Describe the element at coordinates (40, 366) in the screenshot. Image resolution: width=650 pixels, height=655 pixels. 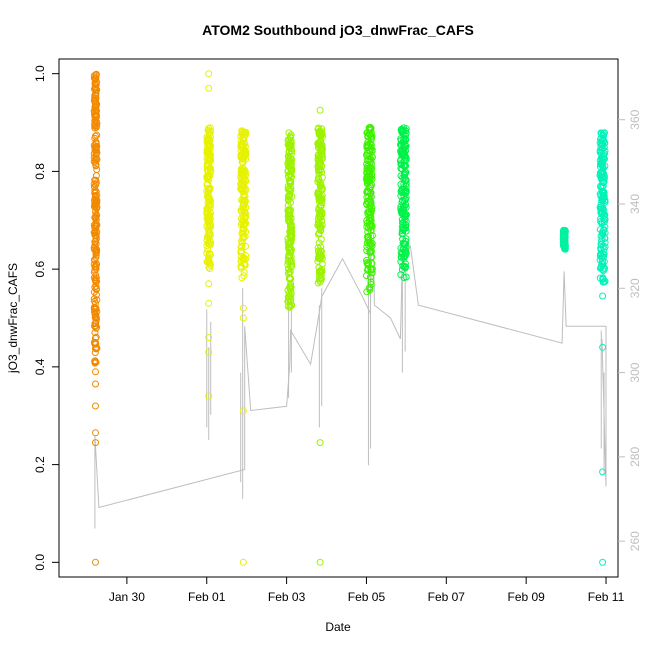
I see `y-tick-label: 0.4` at that location.